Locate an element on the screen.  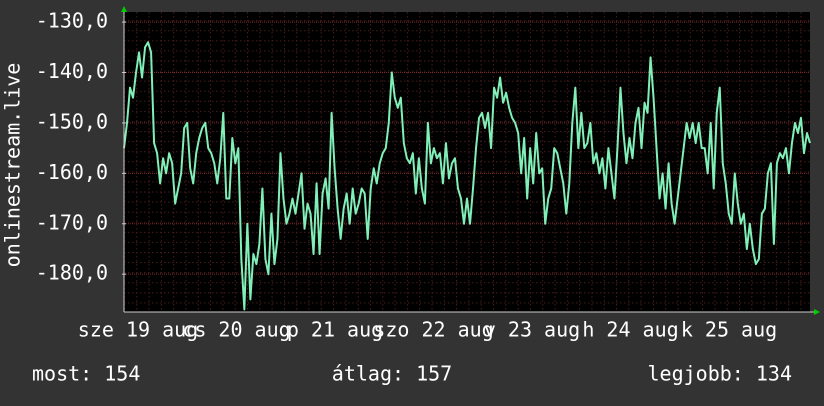
x-tick-label: h 24 aug is located at coordinates (630, 330).